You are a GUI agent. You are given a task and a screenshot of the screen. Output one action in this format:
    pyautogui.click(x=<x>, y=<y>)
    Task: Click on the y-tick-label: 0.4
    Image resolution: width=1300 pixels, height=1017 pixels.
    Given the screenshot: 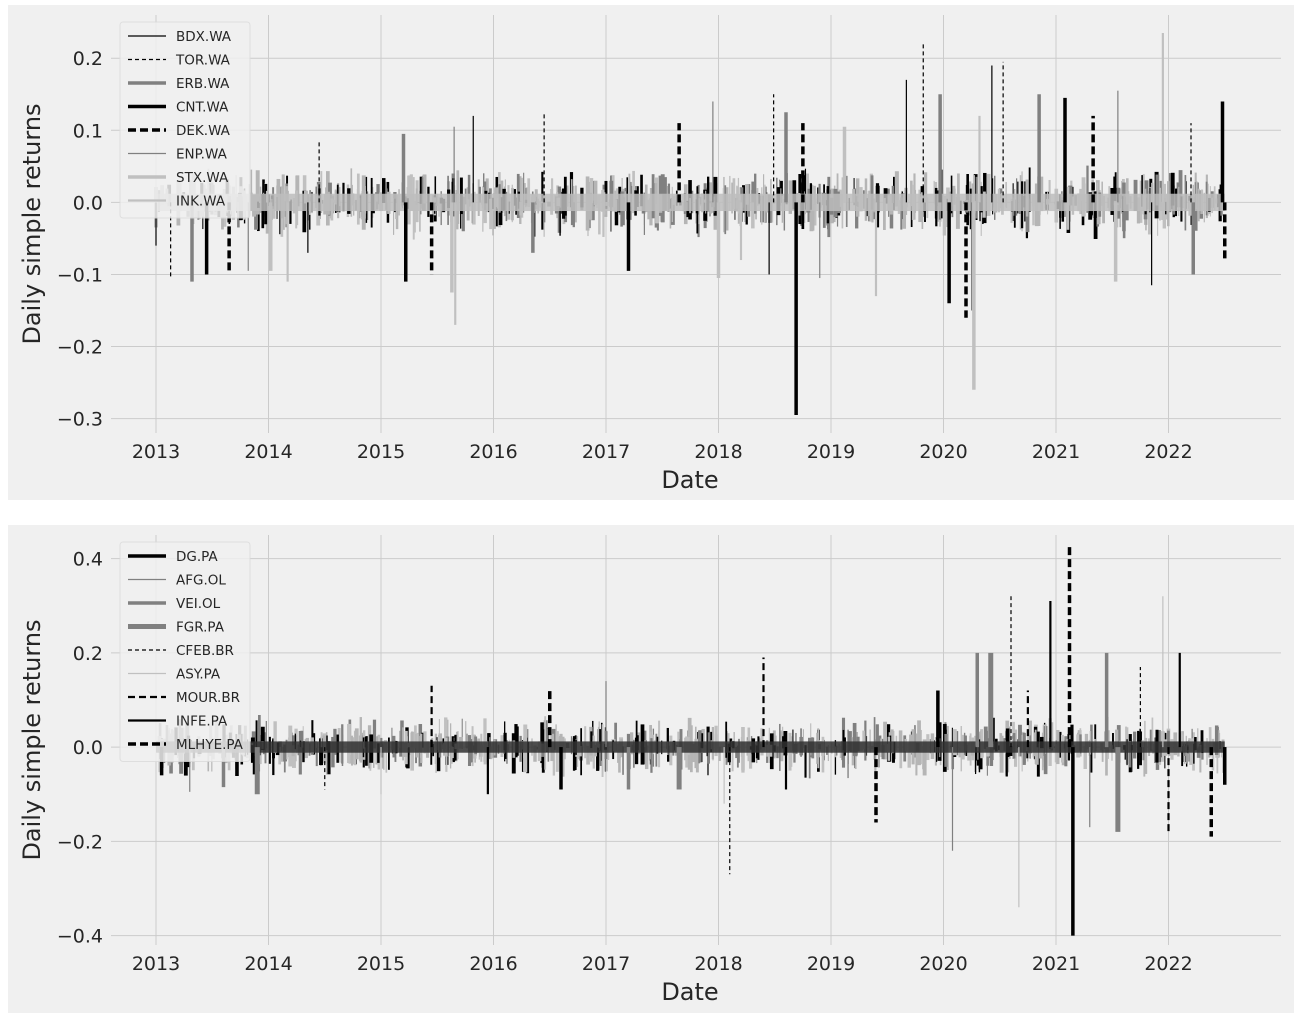 What is the action you would take?
    pyautogui.click(x=88, y=560)
    